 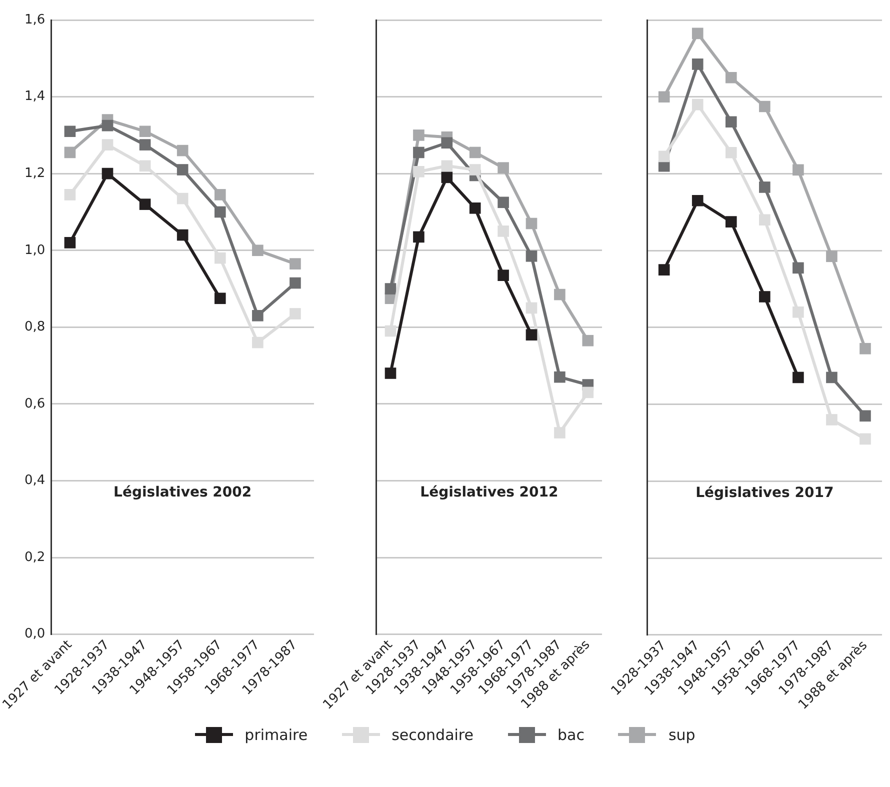 What do you see at coordinates (35, 480) in the screenshot?
I see `y-tick-label: 0,4` at bounding box center [35, 480].